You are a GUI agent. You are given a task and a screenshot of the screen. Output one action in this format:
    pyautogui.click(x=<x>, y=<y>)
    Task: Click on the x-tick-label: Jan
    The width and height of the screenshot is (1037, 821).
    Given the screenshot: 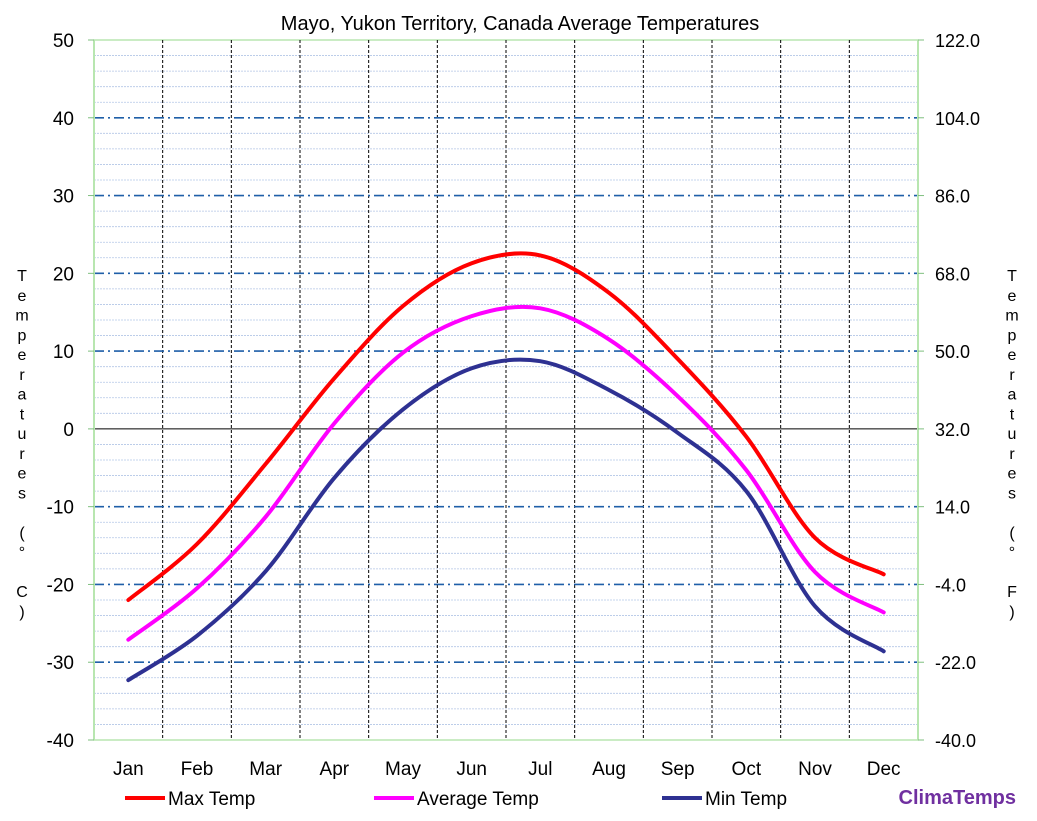 What is the action you would take?
    pyautogui.click(x=128, y=769)
    